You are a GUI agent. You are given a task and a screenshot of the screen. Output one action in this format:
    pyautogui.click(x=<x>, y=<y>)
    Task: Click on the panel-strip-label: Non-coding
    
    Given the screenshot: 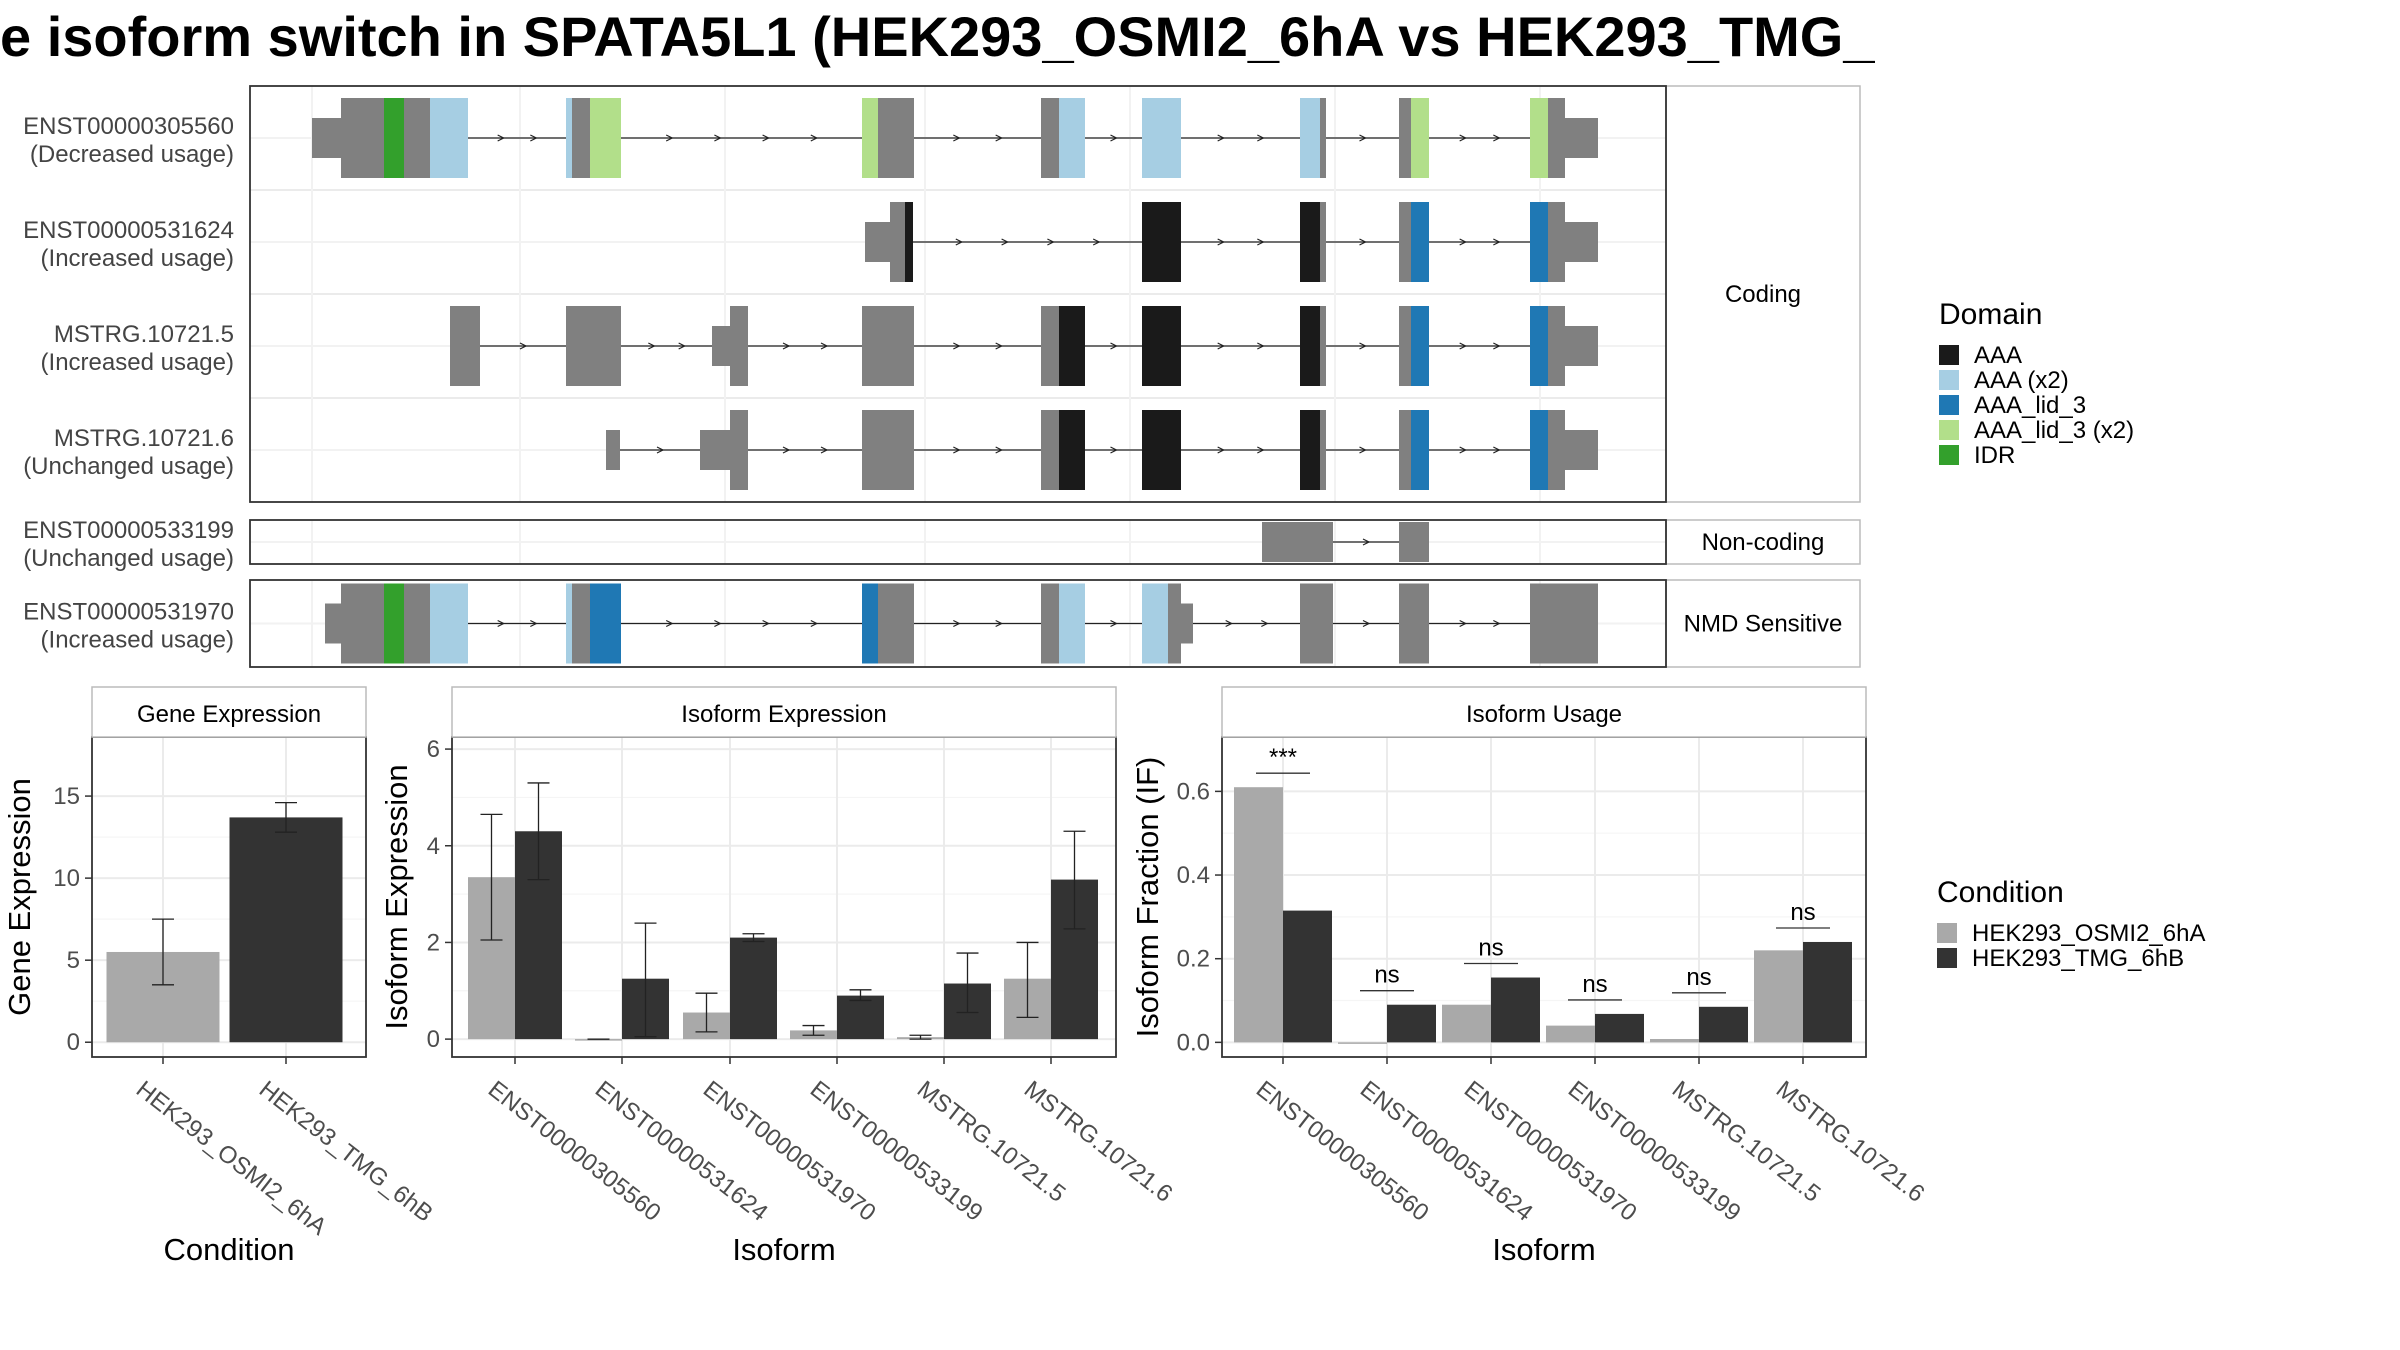 What is the action you would take?
    pyautogui.click(x=1763, y=542)
    